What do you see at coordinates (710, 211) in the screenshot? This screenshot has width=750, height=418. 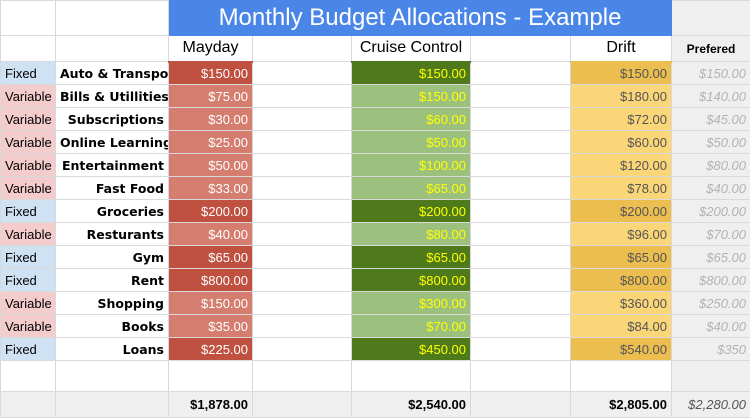 I see `cell-preferred: $200.00` at bounding box center [710, 211].